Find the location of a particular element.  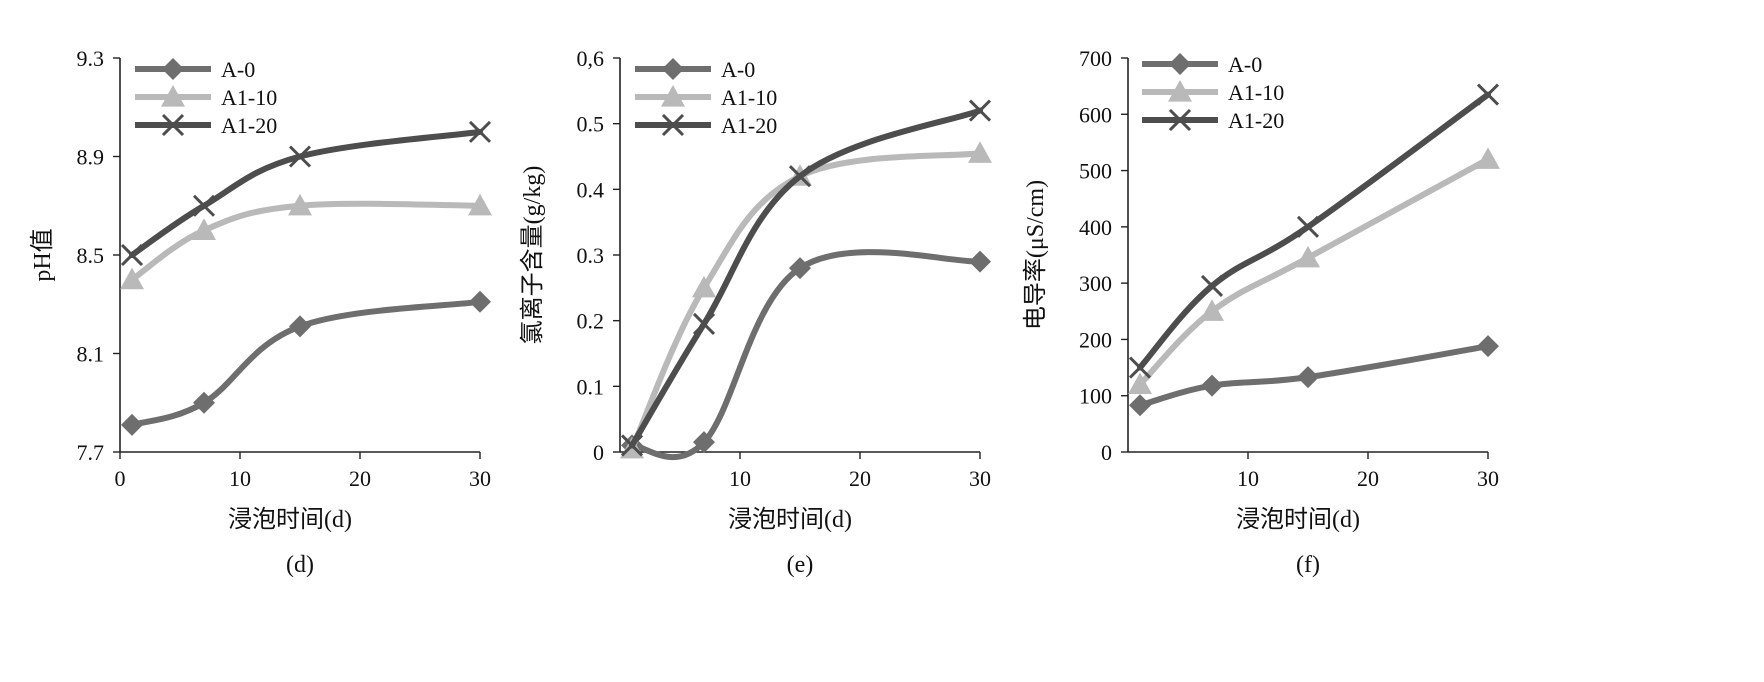

y-tick-label: 0.3 is located at coordinates (591, 255).